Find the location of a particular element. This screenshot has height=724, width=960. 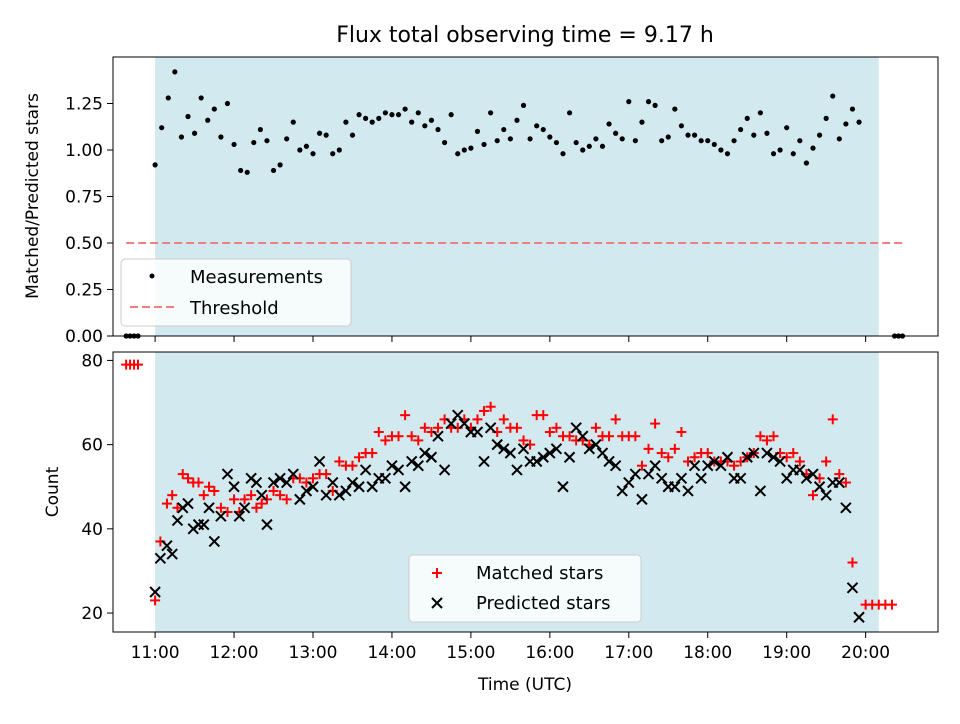

y-tick-label: 0.75 is located at coordinates (84, 198).